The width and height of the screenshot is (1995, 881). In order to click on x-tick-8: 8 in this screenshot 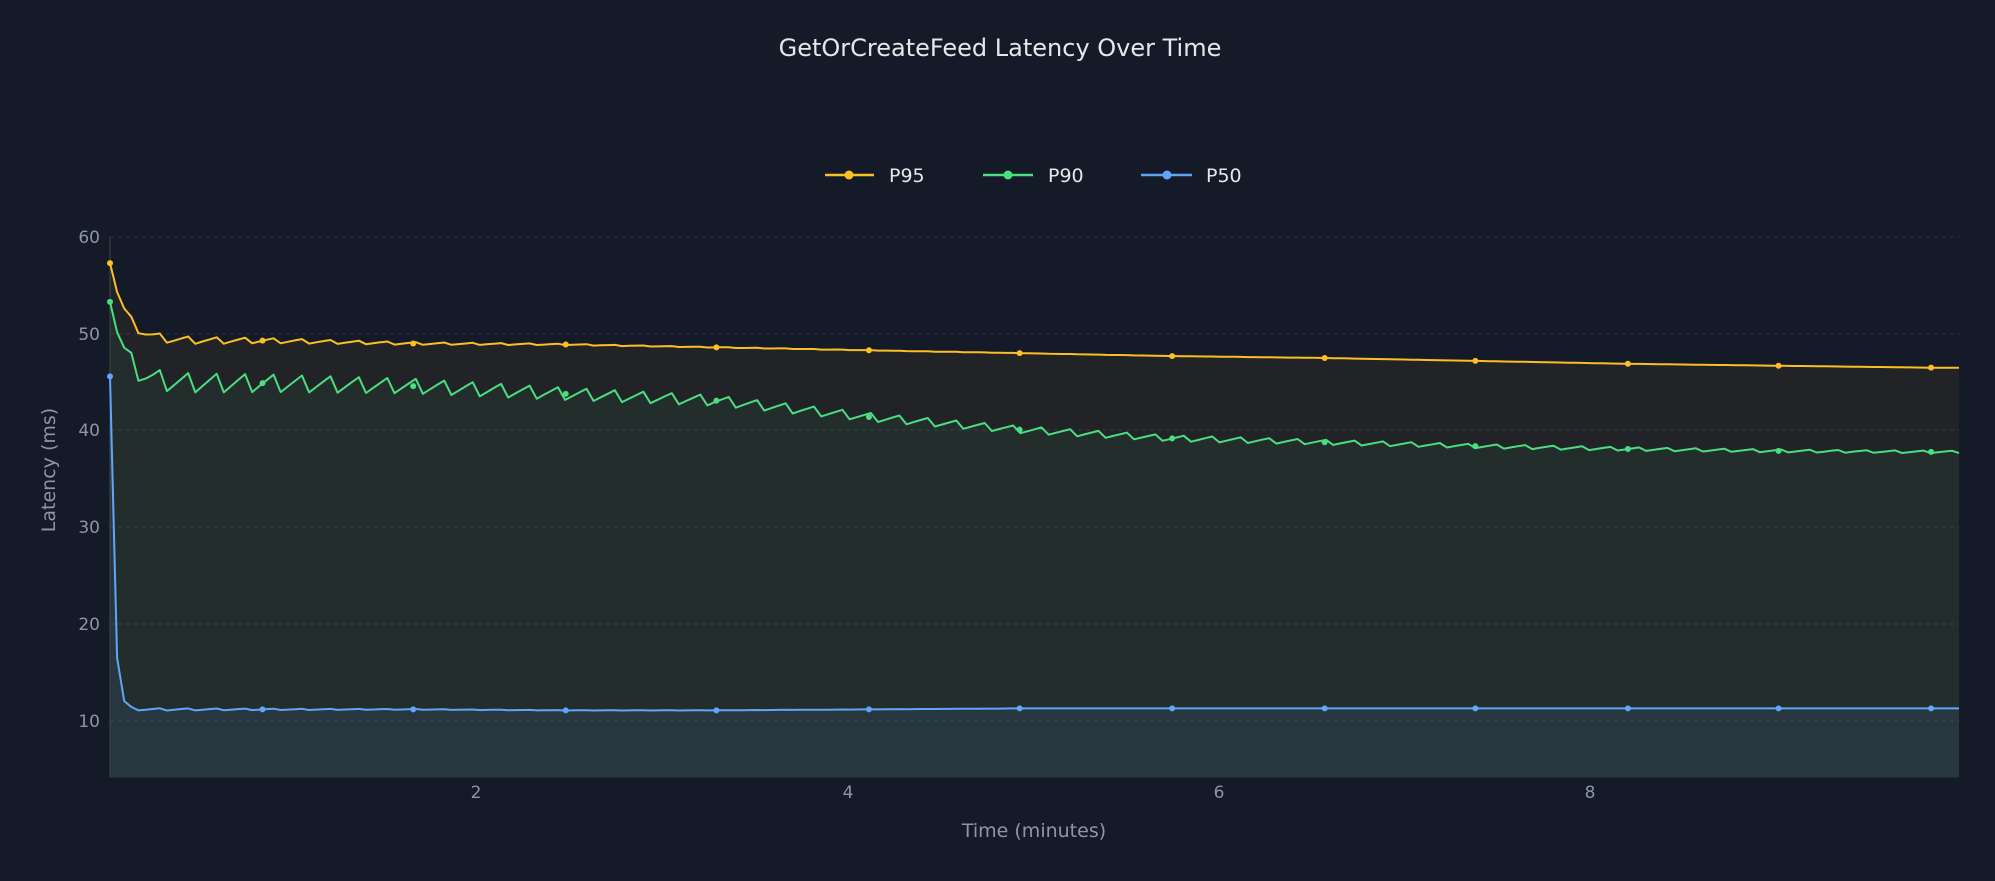, I will do `click(1590, 793)`.